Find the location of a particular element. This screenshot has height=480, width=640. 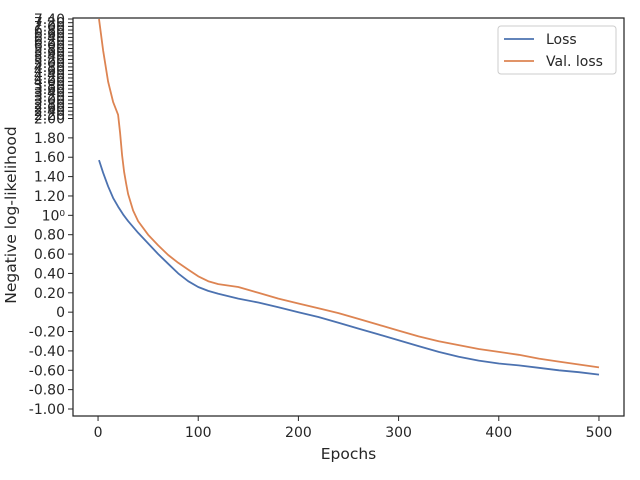

y-tick-label: 3.00 is located at coordinates (49, 101).